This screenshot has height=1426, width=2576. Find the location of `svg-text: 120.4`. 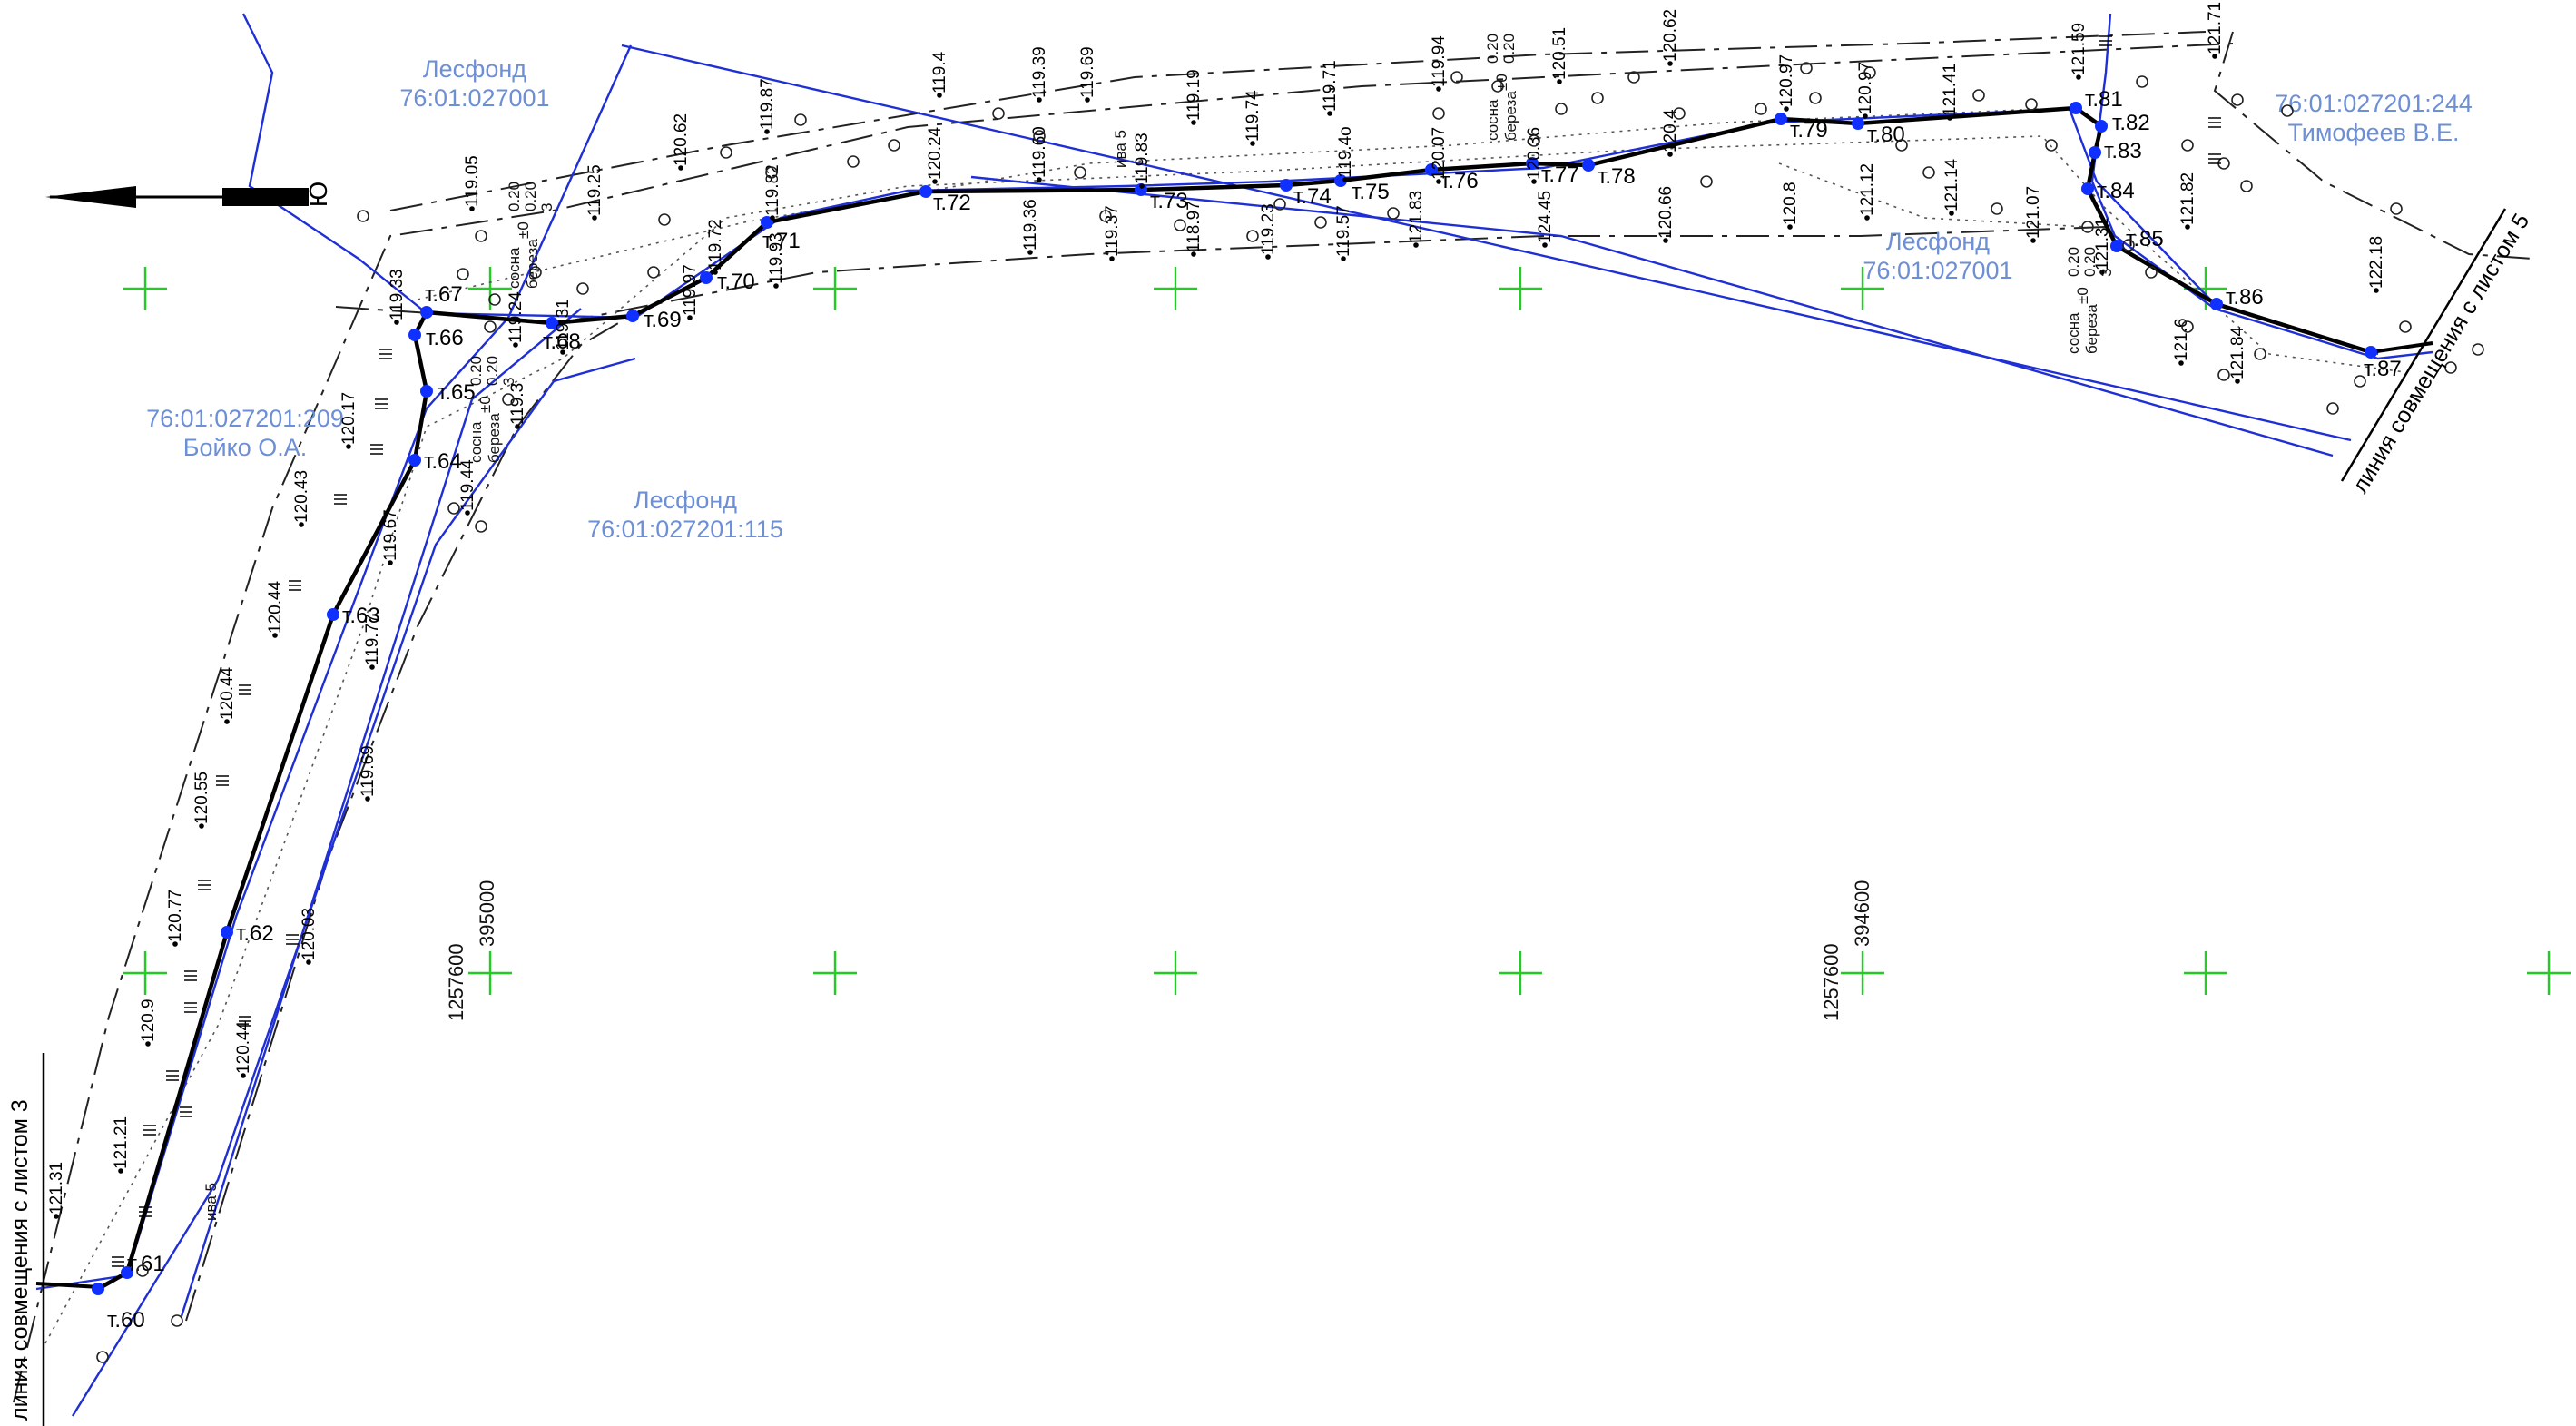

svg-text: 120.4 is located at coordinates (1670, 130).